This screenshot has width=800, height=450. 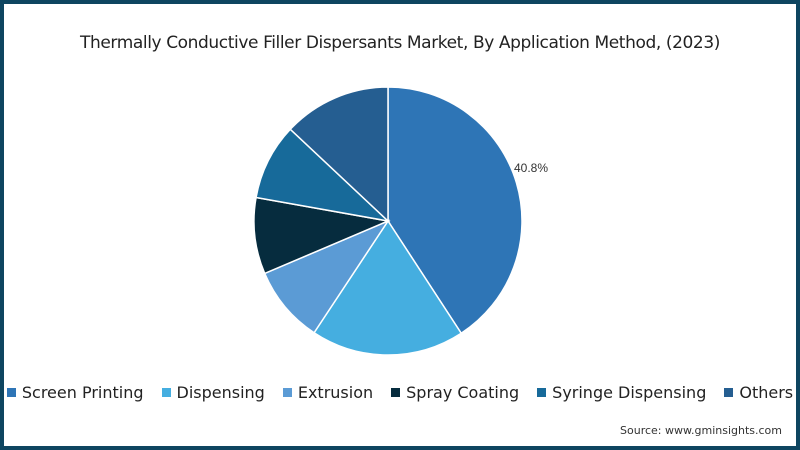 I want to click on legend-item-dispensing: Dispensing, so click(x=213, y=392).